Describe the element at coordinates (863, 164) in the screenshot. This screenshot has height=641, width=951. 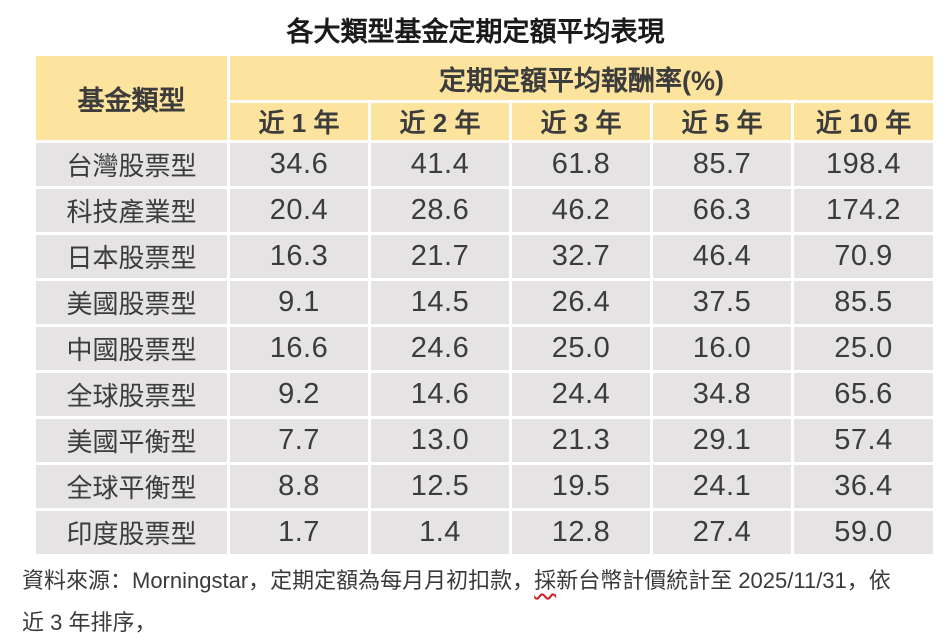
I see `value-cell: 198.4` at that location.